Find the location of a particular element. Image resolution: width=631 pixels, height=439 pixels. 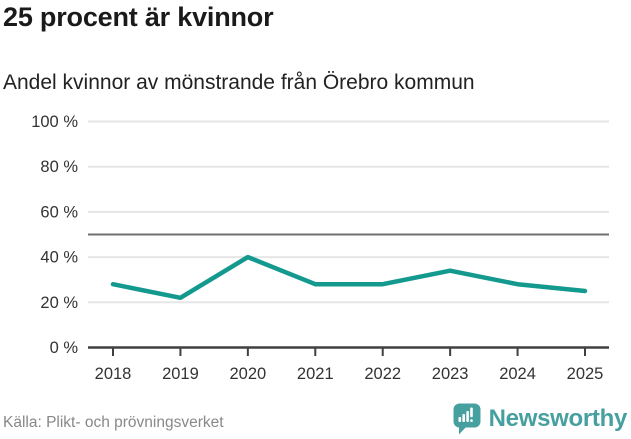

y-tick-label: 0 % is located at coordinates (64, 348).